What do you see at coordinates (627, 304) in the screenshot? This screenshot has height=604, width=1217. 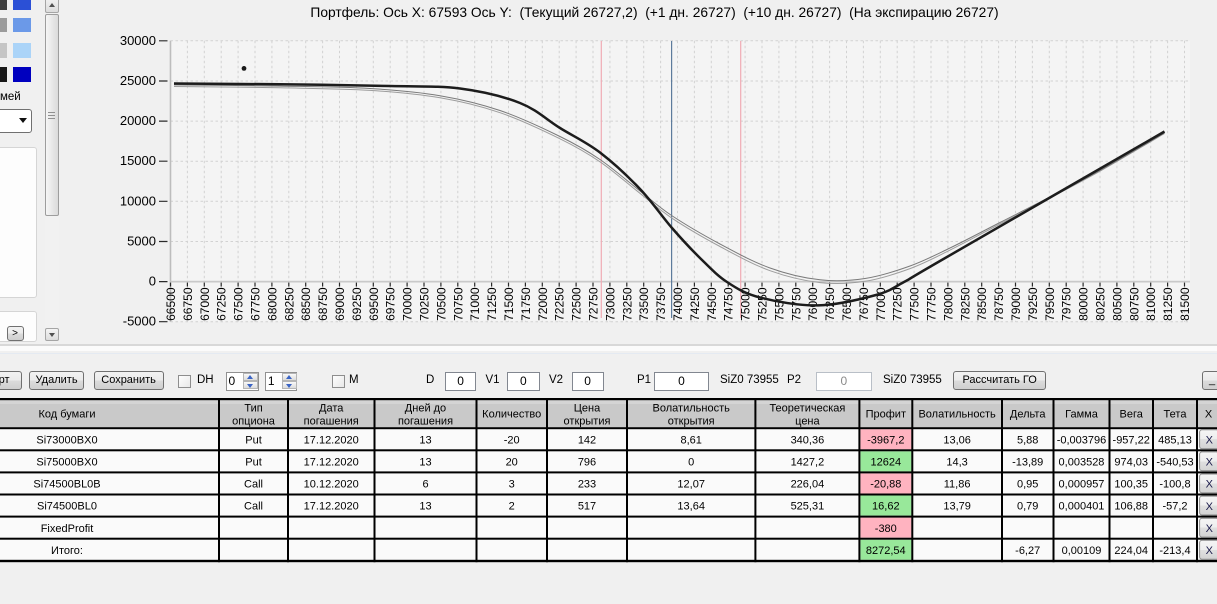 I see `svg-text: 73250` at bounding box center [627, 304].